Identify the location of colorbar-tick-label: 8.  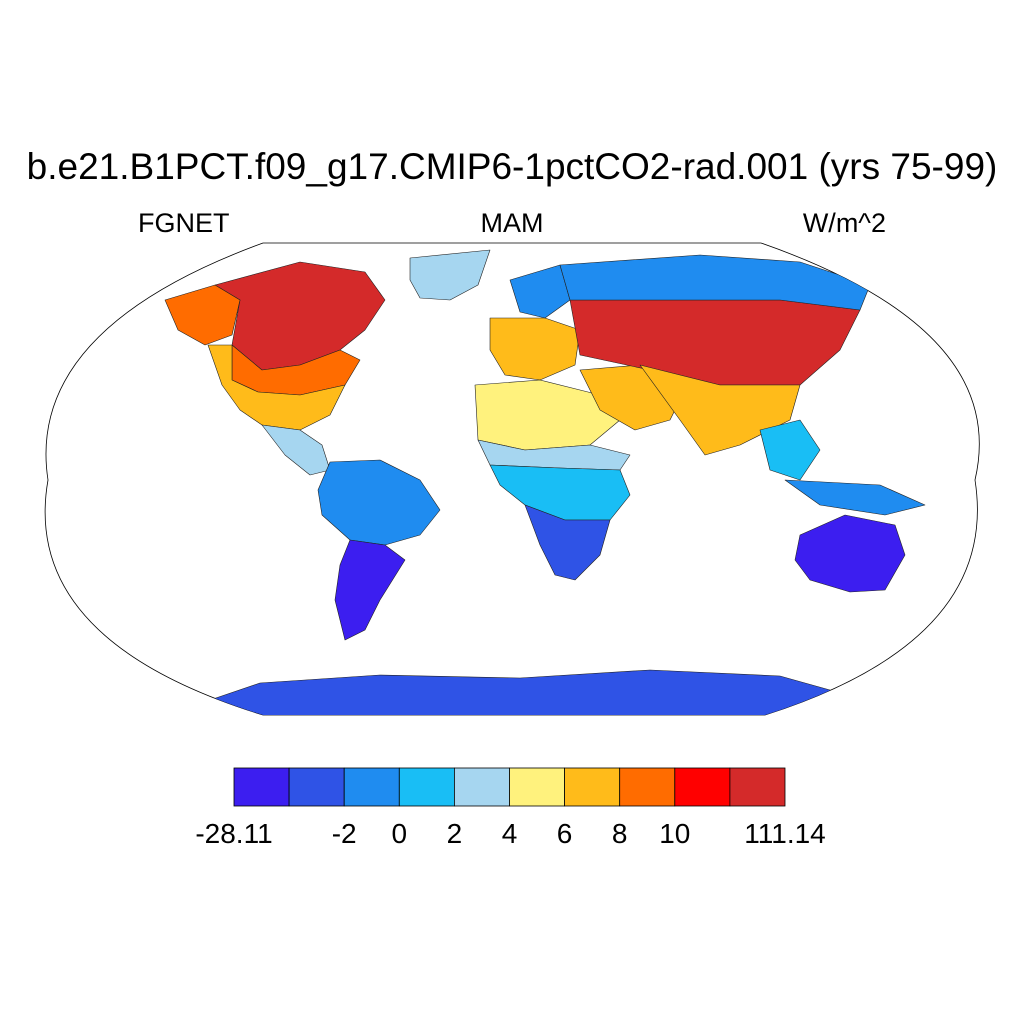
(619, 833).